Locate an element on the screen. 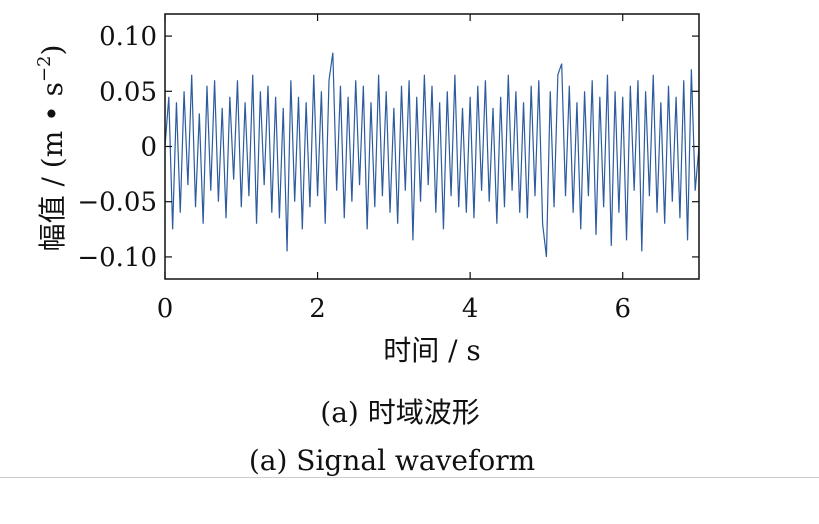 Image resolution: width=819 pixels, height=524 pixels. x-axis-title: 时间 / s is located at coordinates (432, 350).